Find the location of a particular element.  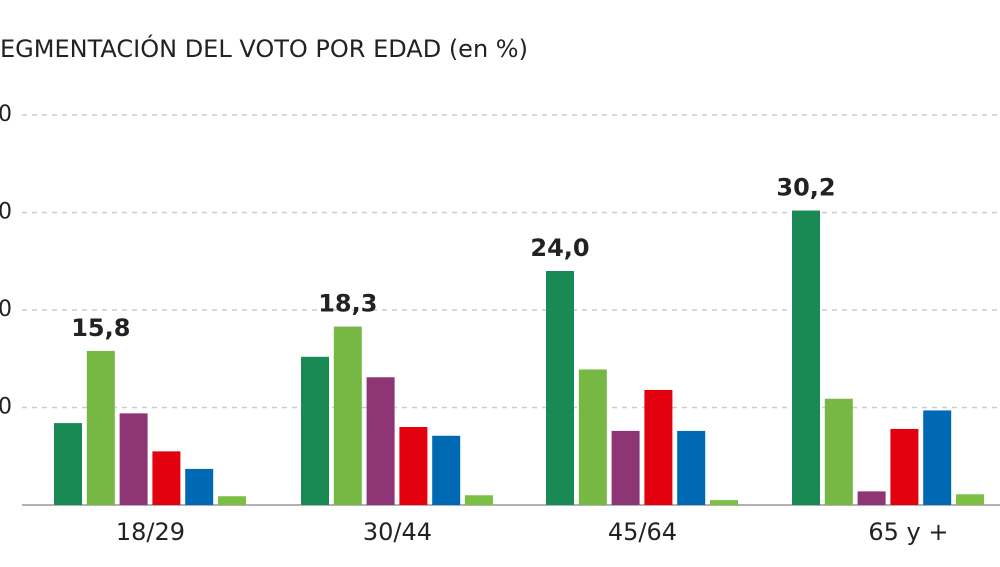

y-tick-label: 20 is located at coordinates (6, 309).